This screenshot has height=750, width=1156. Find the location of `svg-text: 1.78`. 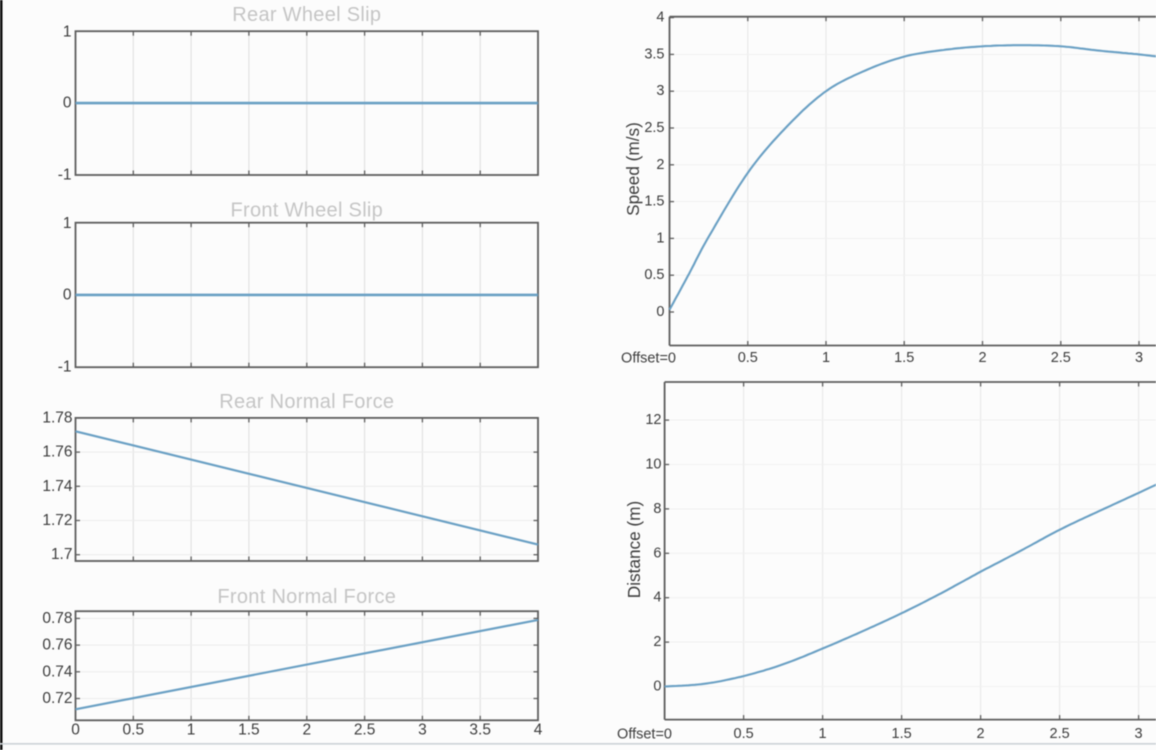

svg-text: 1.78 is located at coordinates (57, 417).